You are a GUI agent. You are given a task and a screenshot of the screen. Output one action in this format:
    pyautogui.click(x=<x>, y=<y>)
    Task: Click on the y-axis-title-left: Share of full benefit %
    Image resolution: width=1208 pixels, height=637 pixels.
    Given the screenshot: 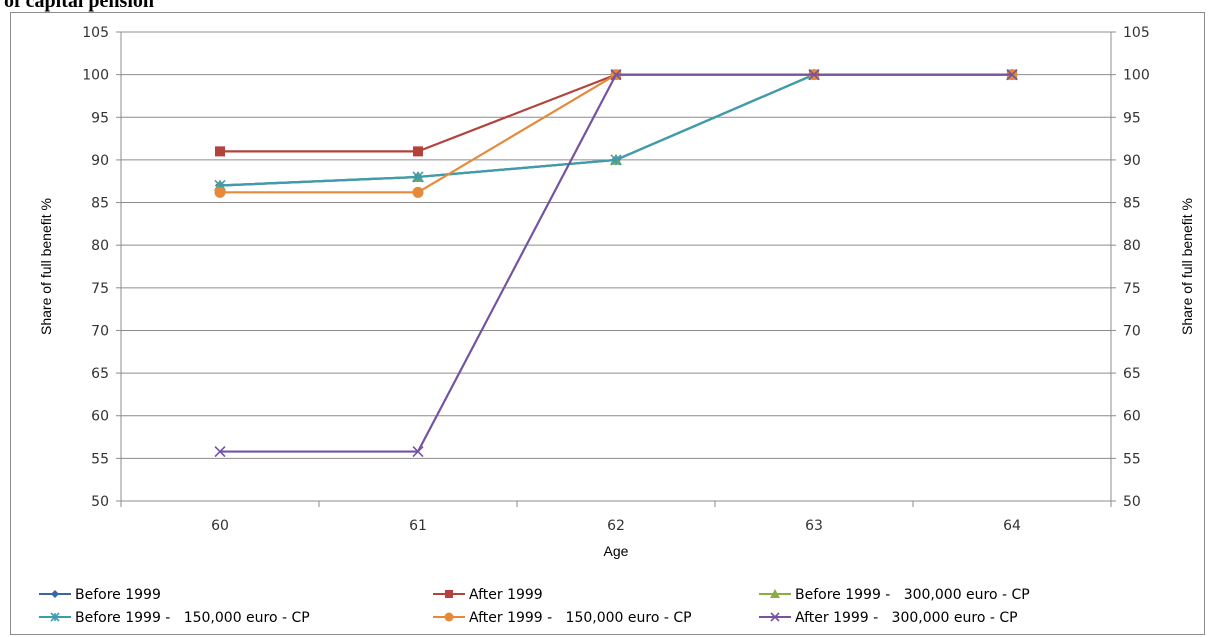 What is the action you would take?
    pyautogui.click(x=46, y=266)
    